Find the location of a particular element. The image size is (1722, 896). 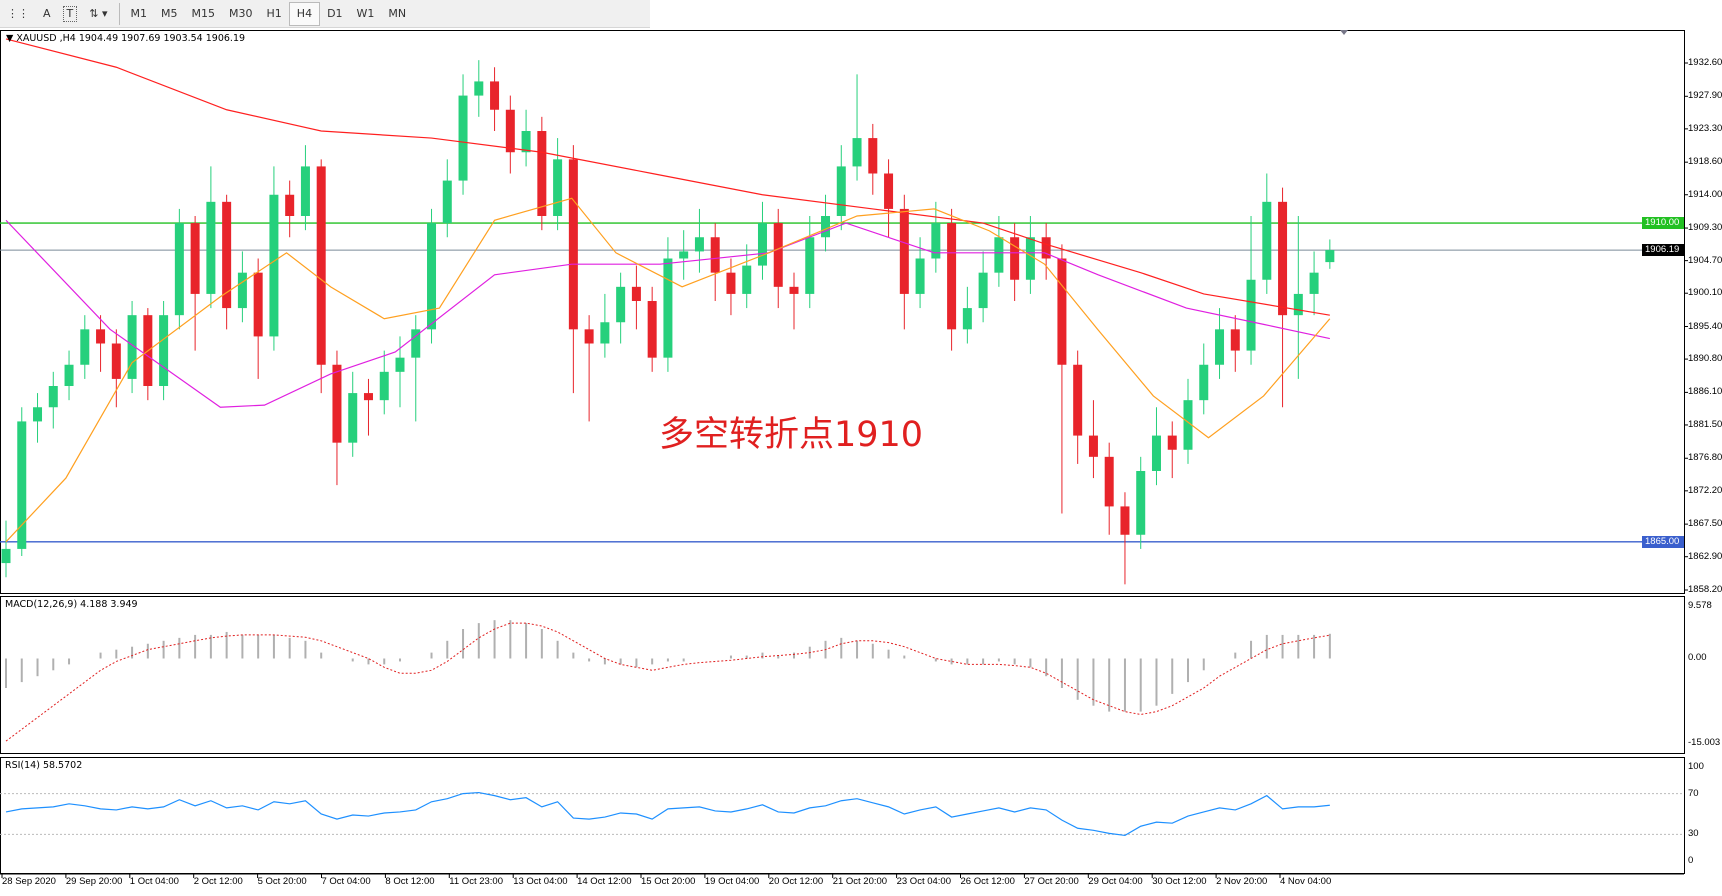

arrows-icon: ⇅ ▾ is located at coordinates (98, 13).